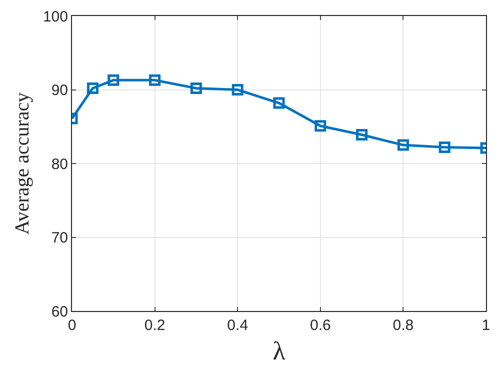  Describe the element at coordinates (59, 90) in the screenshot. I see `y-tick-label: 90` at that location.